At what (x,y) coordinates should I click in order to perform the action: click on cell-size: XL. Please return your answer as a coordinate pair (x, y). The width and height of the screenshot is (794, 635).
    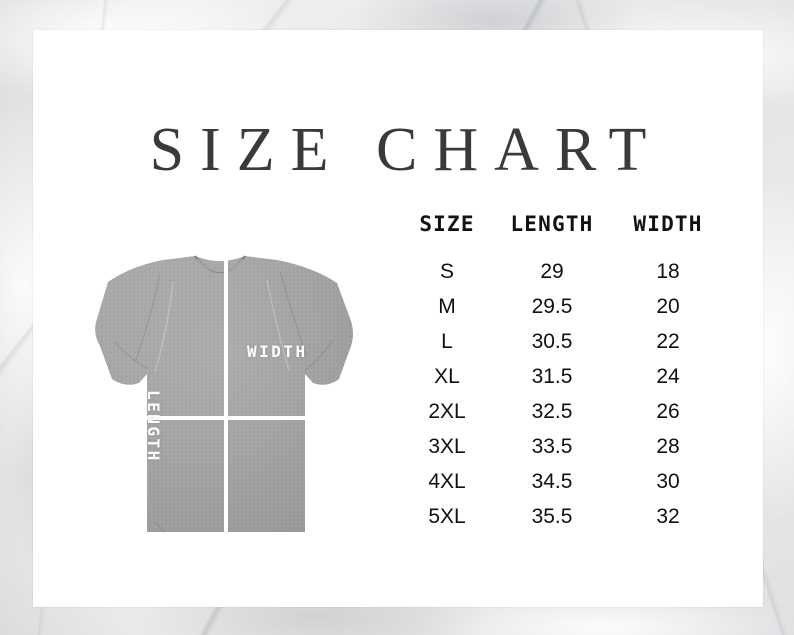
    Looking at the image, I should click on (447, 376).